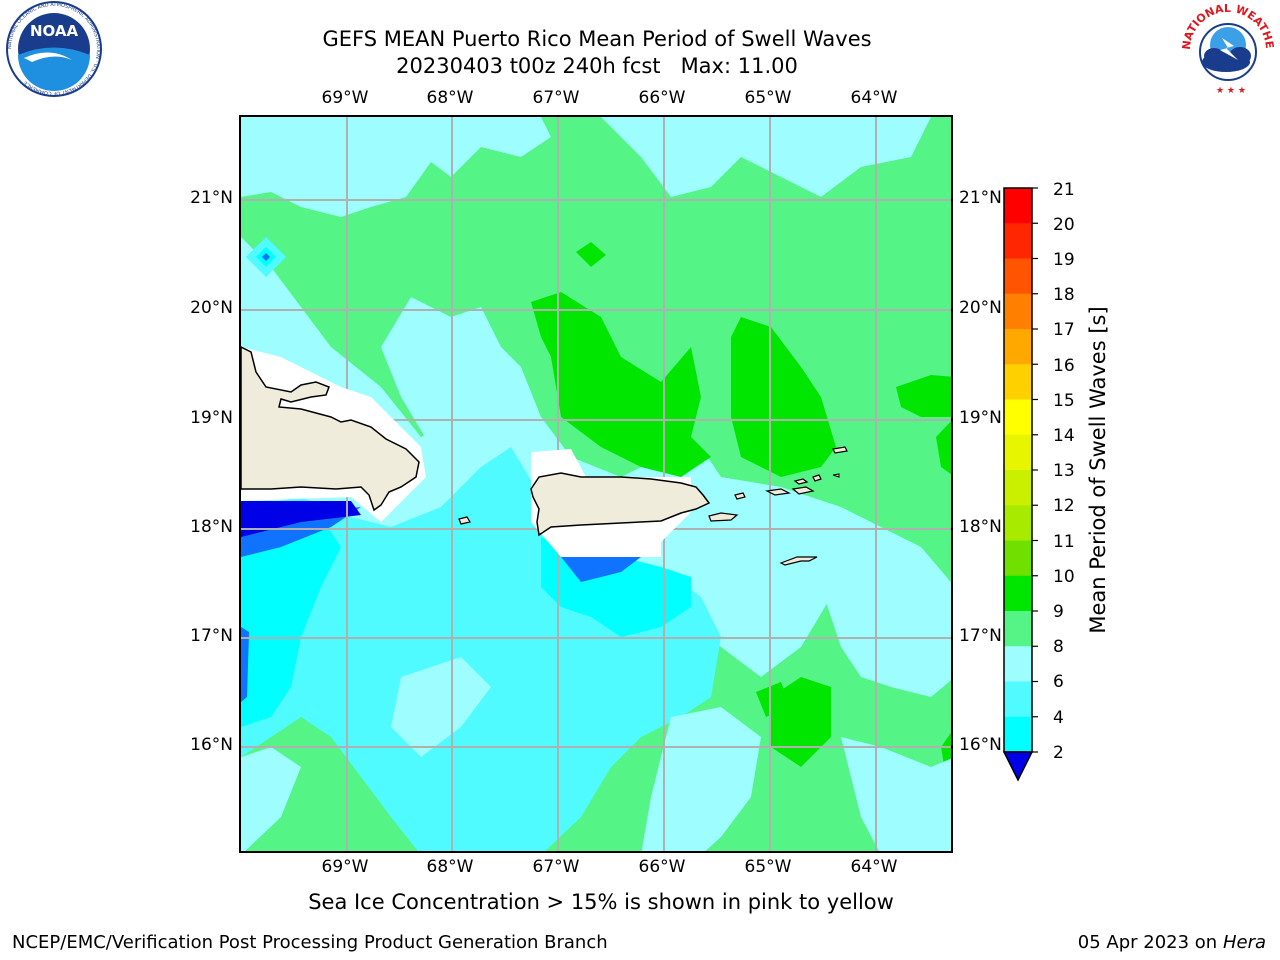 The image size is (1280, 960). Describe the element at coordinates (1058, 753) in the screenshot. I see `colorbar-tick-label: 2` at that location.